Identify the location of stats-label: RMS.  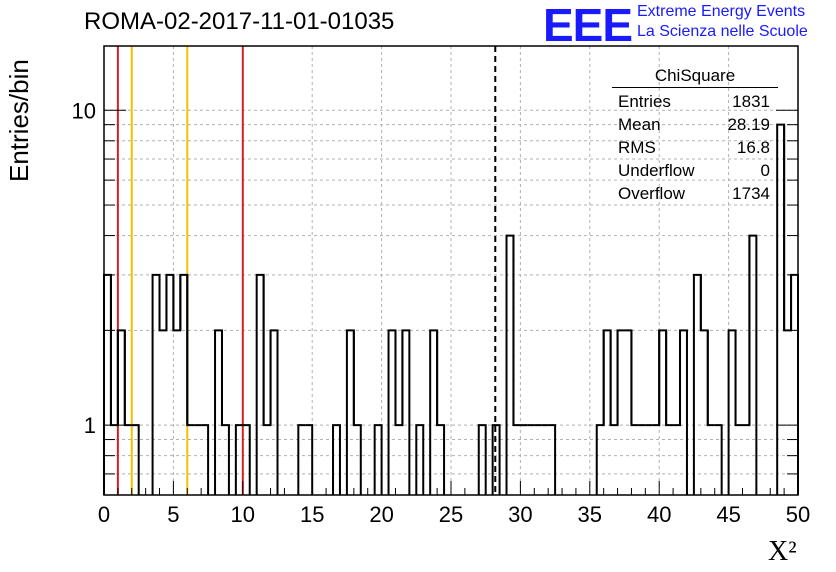
(637, 147).